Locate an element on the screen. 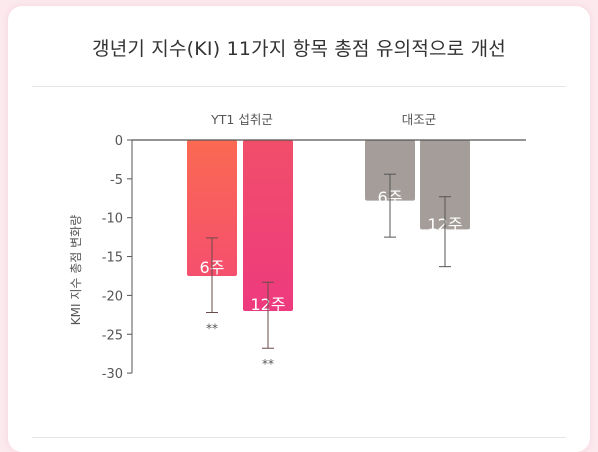  chart-title: 갱년기 지수(KI) 11가지 항목 총점 유의적으로 개선 is located at coordinates (299, 49).